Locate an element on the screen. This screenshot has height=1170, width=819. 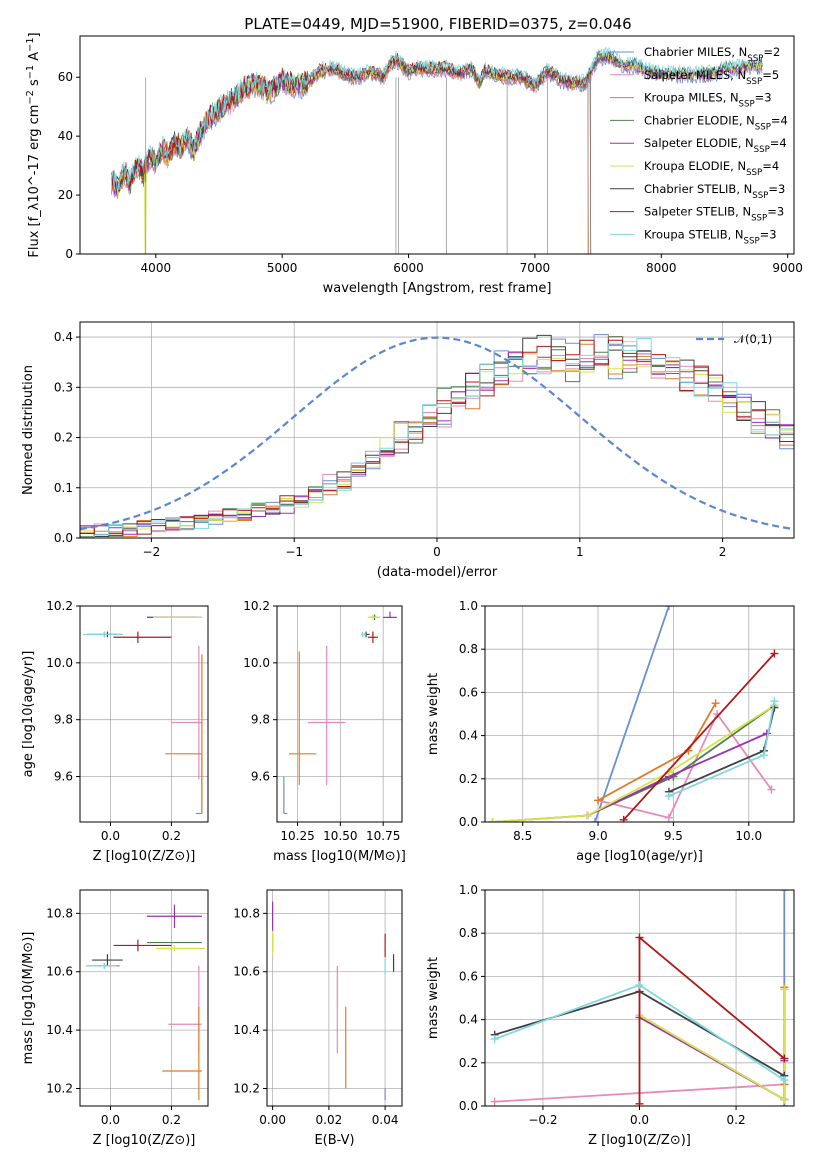
legend-entry: Kroupa STELIB, NSSP=3 is located at coordinates (710, 236).